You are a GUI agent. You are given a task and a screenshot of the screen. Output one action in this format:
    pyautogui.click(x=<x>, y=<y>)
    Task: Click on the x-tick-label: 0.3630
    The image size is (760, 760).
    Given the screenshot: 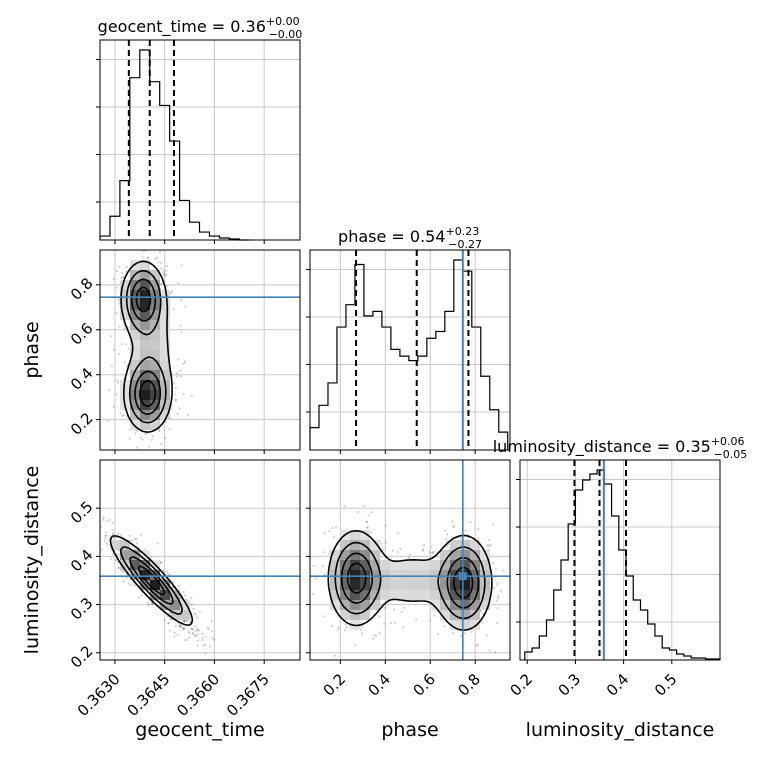 What is the action you would take?
    pyautogui.click(x=99, y=695)
    